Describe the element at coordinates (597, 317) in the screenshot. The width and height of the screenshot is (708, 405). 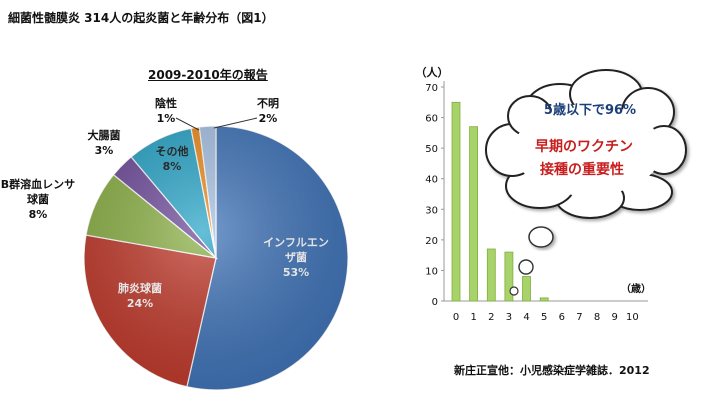
I see `x-tick-label: 8` at that location.